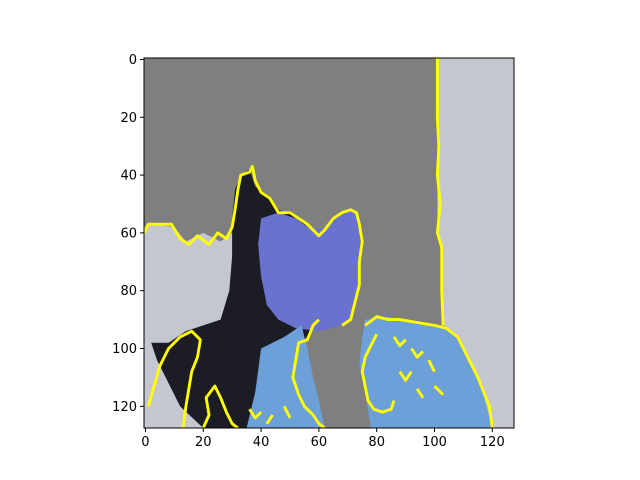 The image size is (640, 480). What do you see at coordinates (434, 442) in the screenshot?
I see `x-tick-label: 100` at bounding box center [434, 442].